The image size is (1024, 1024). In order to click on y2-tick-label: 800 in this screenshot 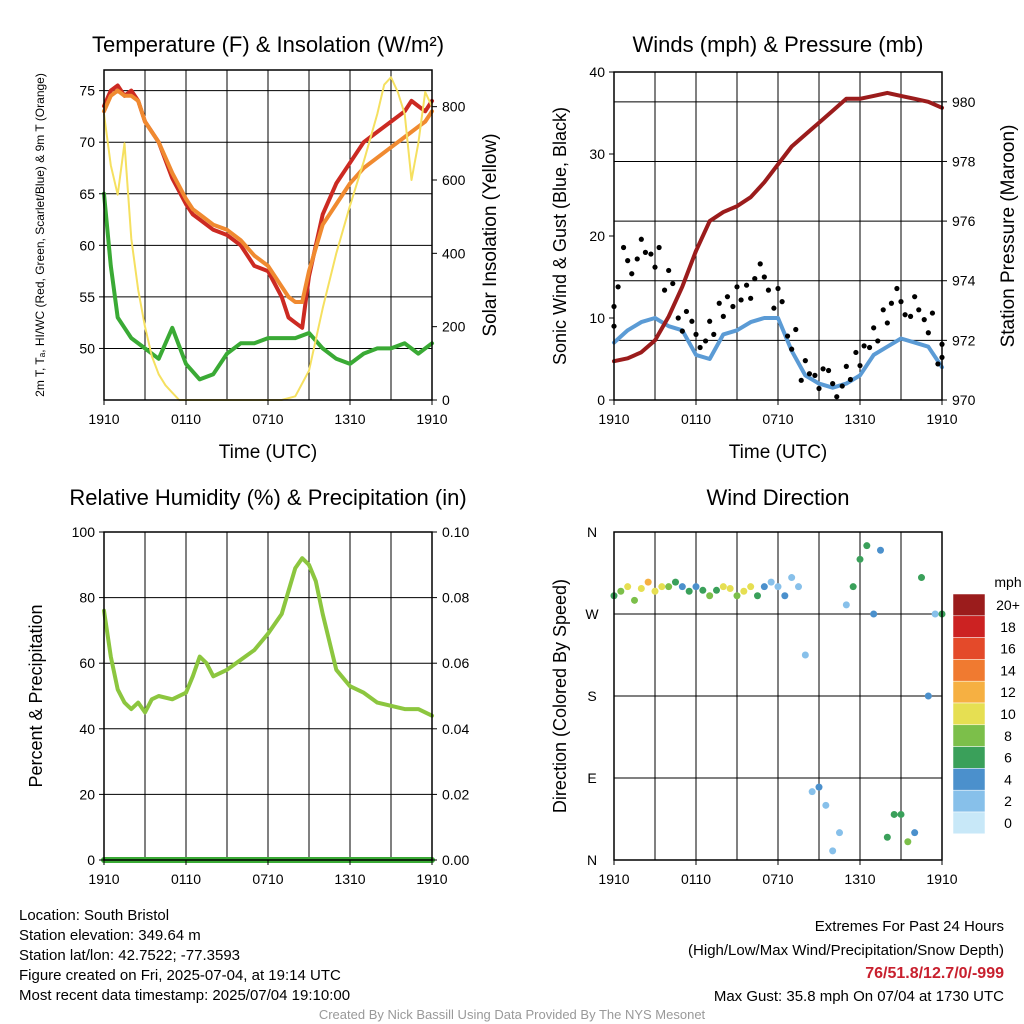, I will do `click(454, 107)`.